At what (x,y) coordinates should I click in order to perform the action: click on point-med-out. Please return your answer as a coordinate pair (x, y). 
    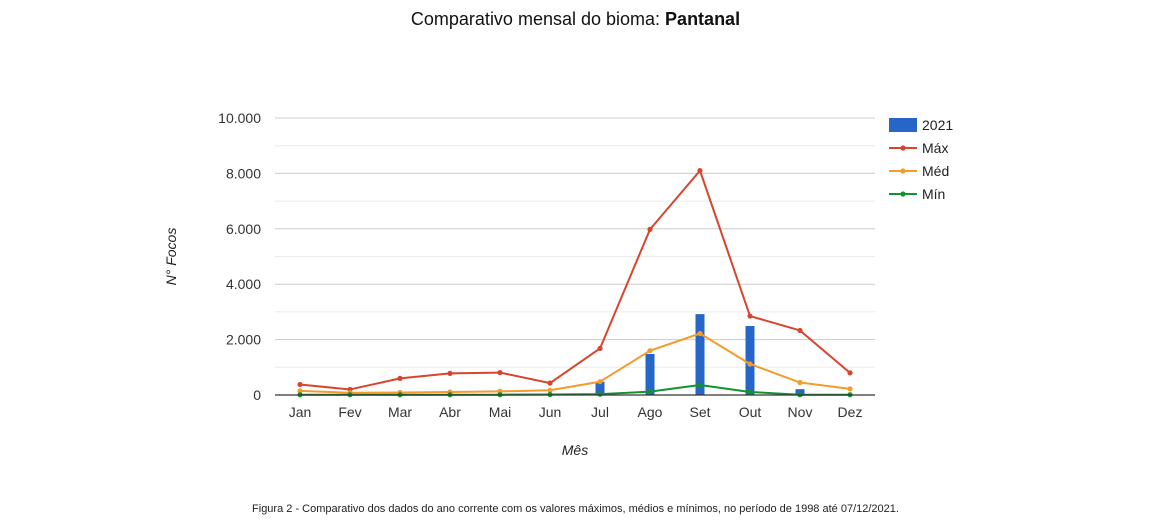
    Looking at the image, I should click on (750, 364).